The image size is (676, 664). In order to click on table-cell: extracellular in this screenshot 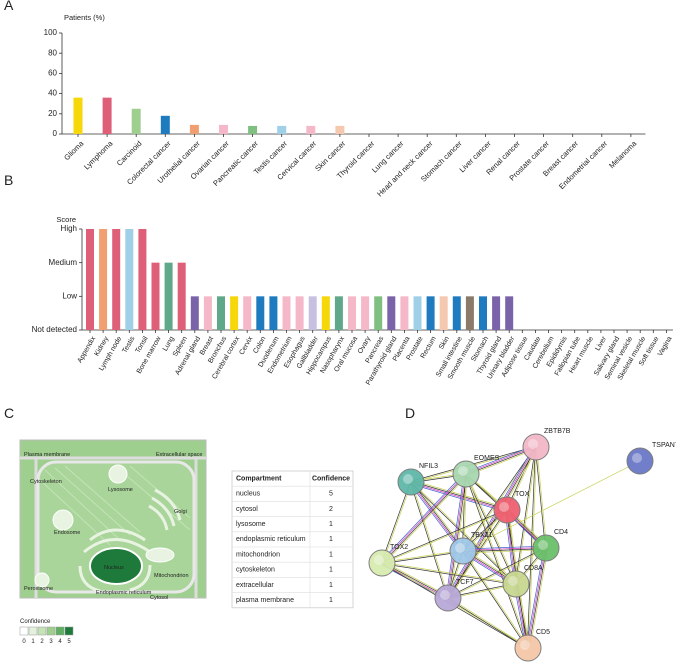, I will do `click(255, 585)`.